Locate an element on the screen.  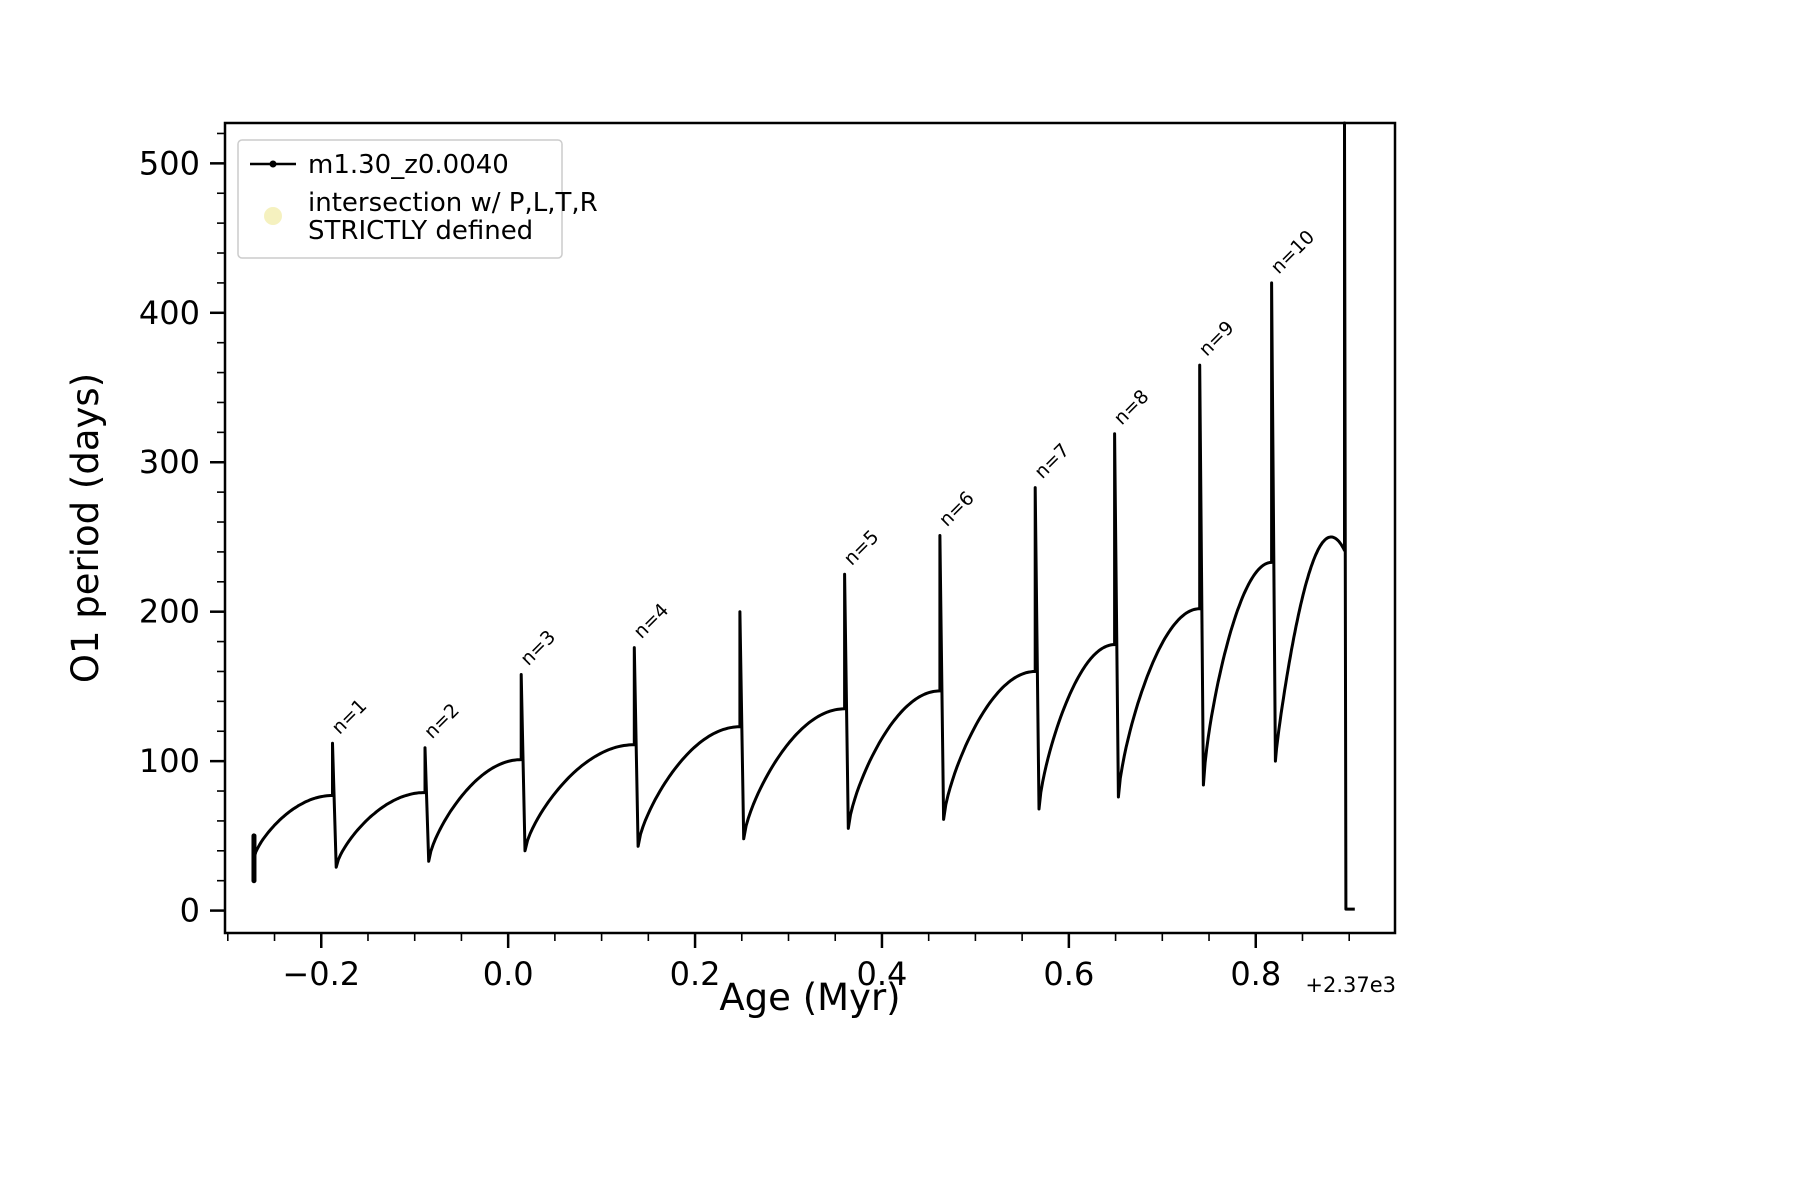
spike-annotation-text: n=2 is located at coordinates (442, 721).